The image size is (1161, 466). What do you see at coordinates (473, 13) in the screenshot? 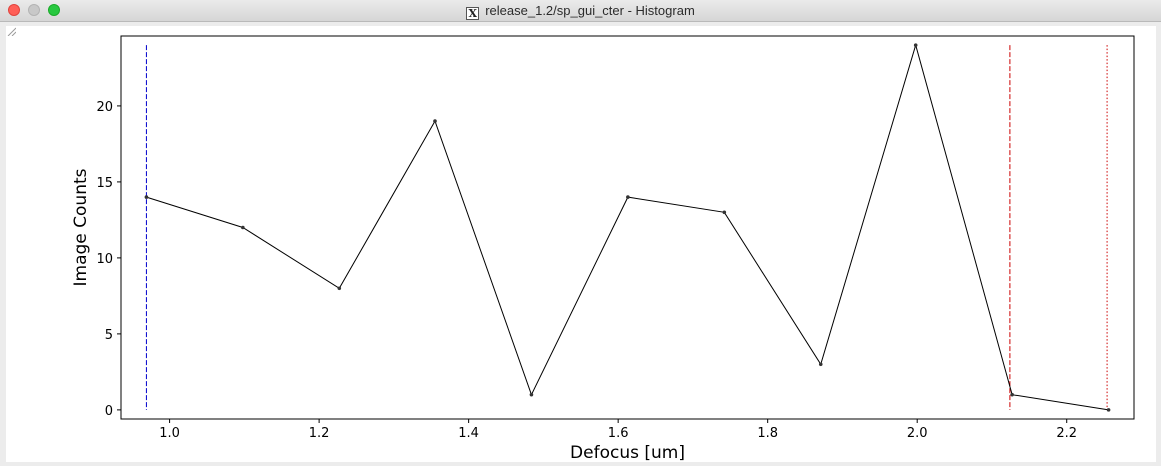
I see `x11-icon: X` at bounding box center [473, 13].